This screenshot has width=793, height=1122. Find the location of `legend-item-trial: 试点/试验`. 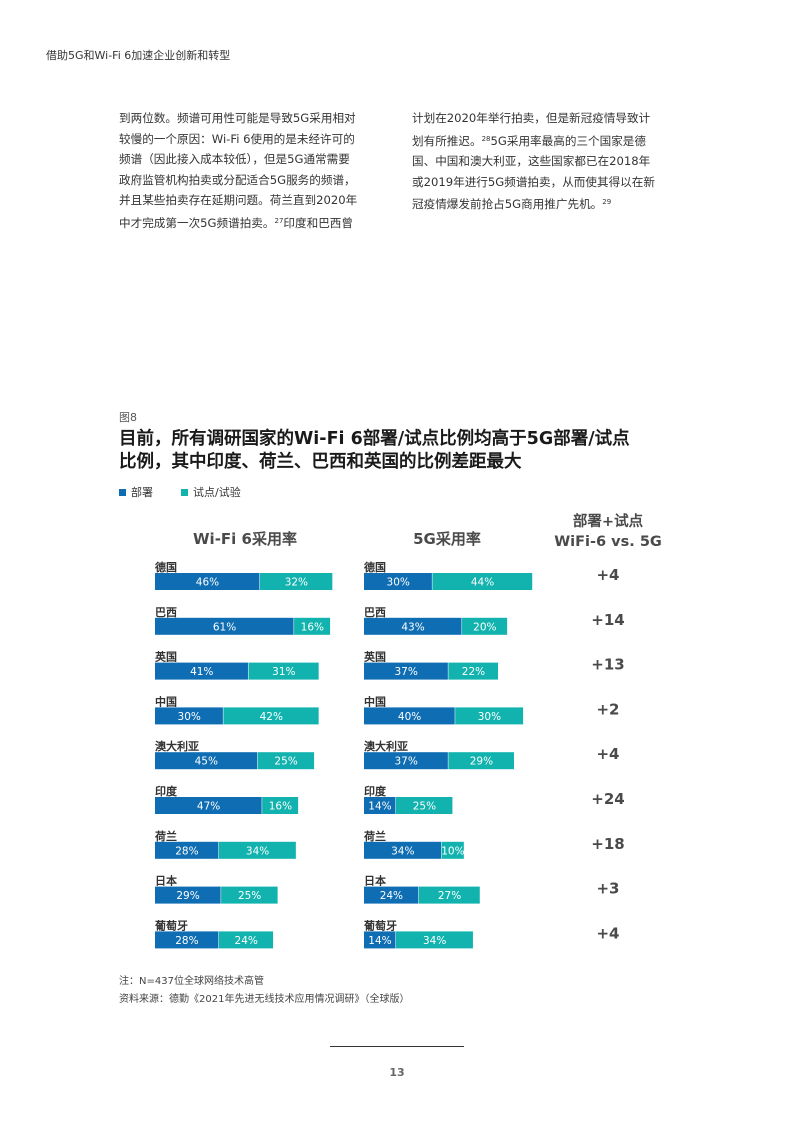

legend-item-trial: 试点/试验 is located at coordinates (211, 492).